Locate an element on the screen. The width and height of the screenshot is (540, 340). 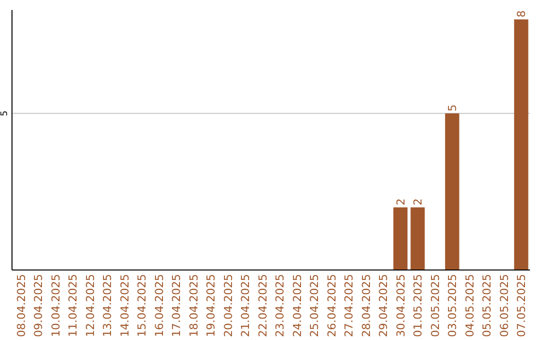
x-tick-label: 10.04.2025 is located at coordinates (55, 305).